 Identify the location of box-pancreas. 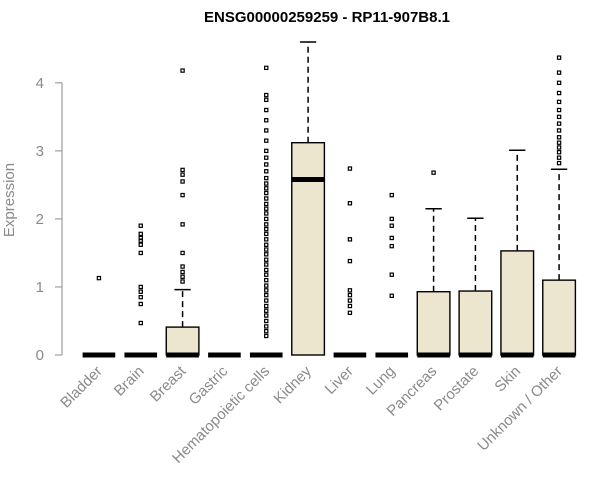
(433, 264).